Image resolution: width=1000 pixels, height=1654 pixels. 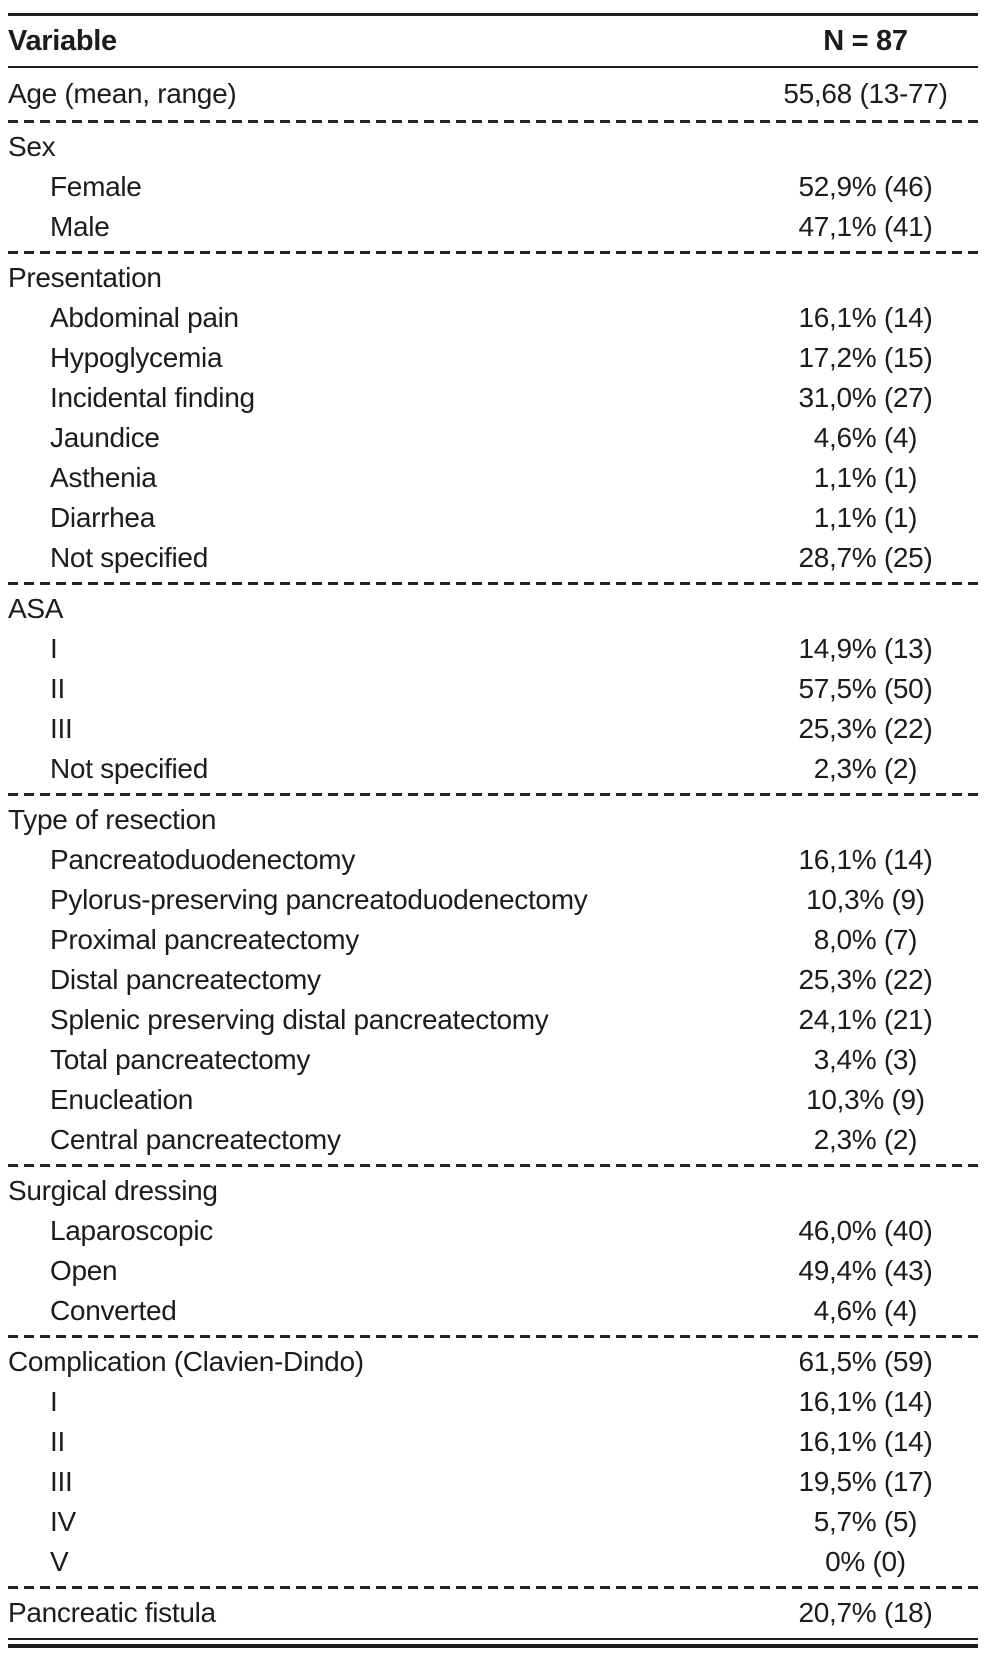 I want to click on row-label: Sex, so click(x=32, y=146).